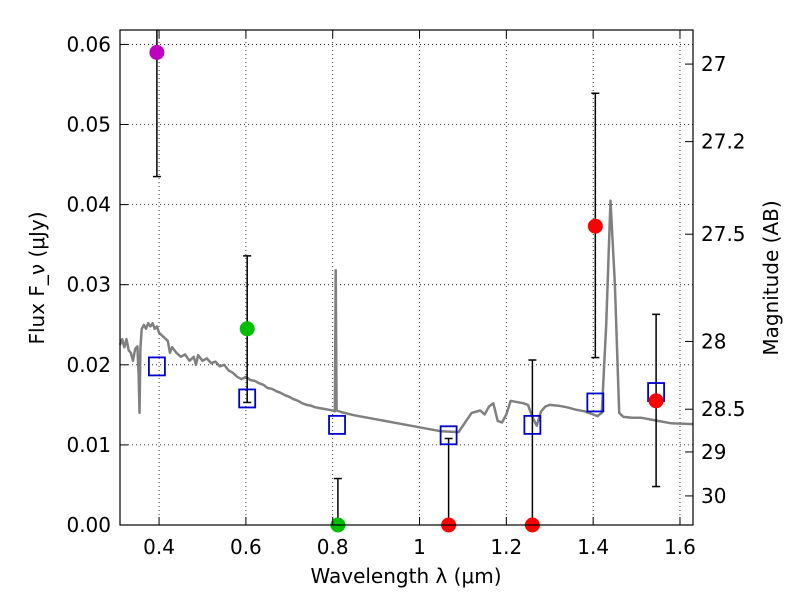  I want to click on x-tick-label: 1.4, so click(593, 547).